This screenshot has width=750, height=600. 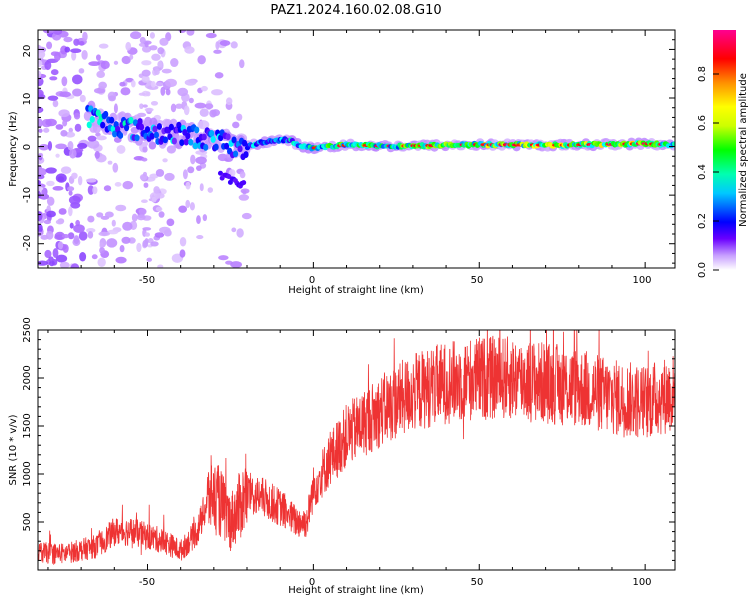 What do you see at coordinates (641, 280) in the screenshot?
I see `spectrogram-xtick-label: 100` at bounding box center [641, 280].